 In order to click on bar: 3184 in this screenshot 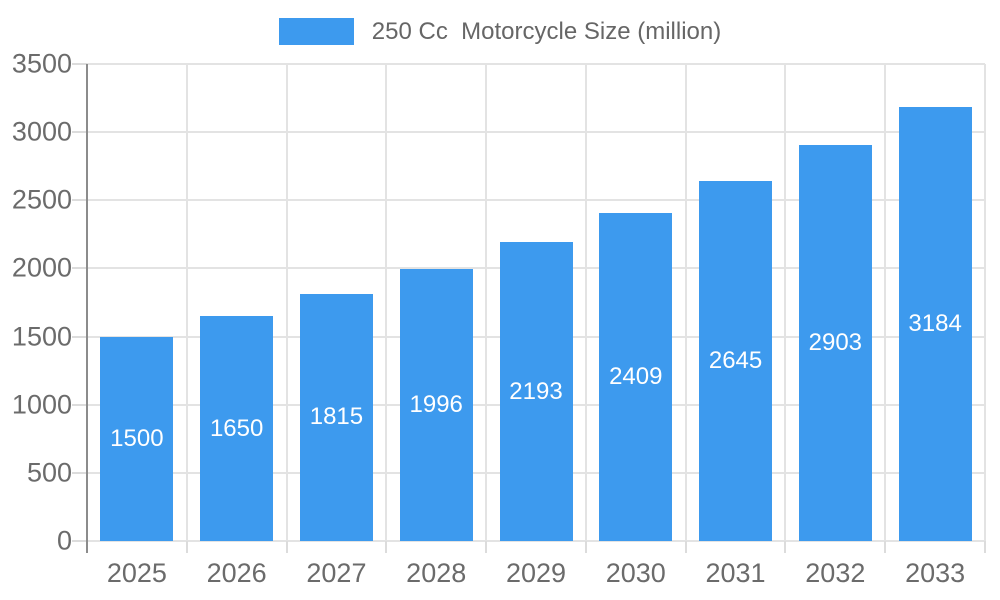, I will do `click(935, 324)`.